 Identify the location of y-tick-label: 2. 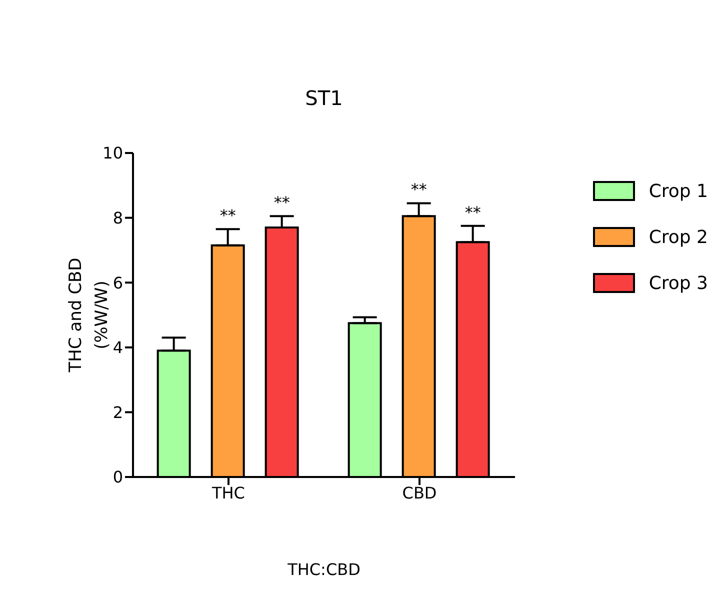
(117, 412).